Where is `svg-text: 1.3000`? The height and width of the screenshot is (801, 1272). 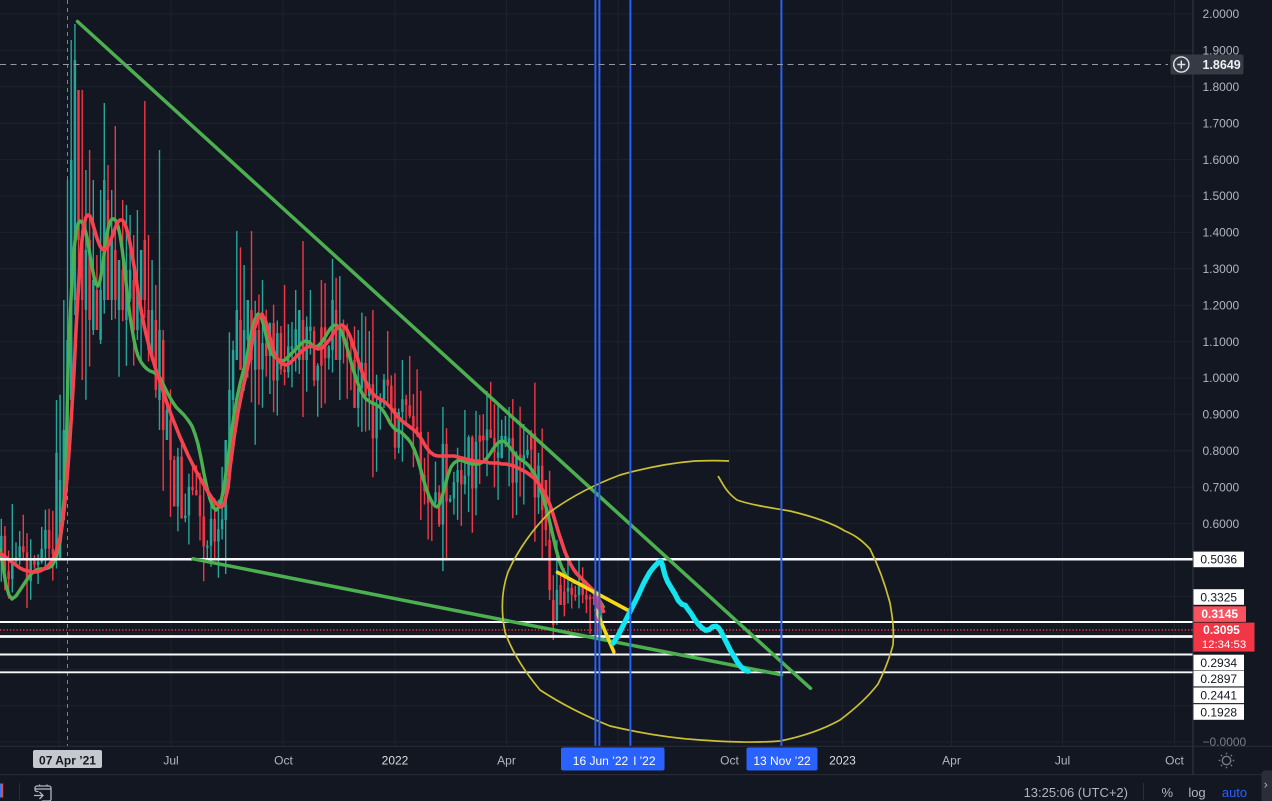 svg-text: 1.3000 is located at coordinates (1221, 269).